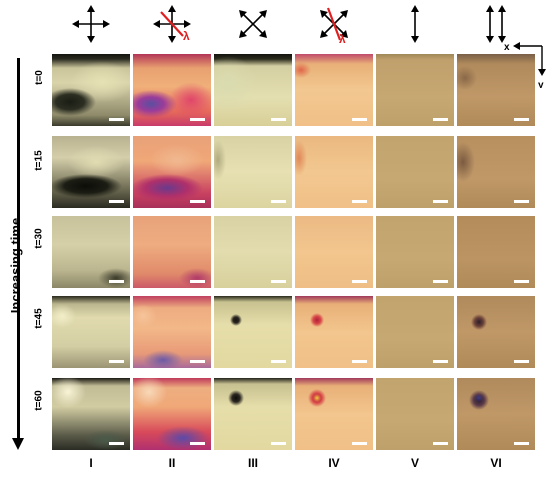  Describe the element at coordinates (172, 172) in the screenshot. I see `panel-II-t15` at that location.